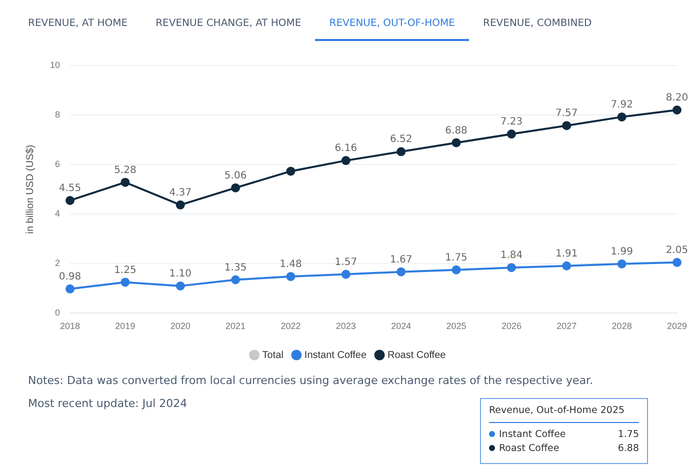  What do you see at coordinates (57, 114) in the screenshot?
I see `y-tick-label: 8` at bounding box center [57, 114].